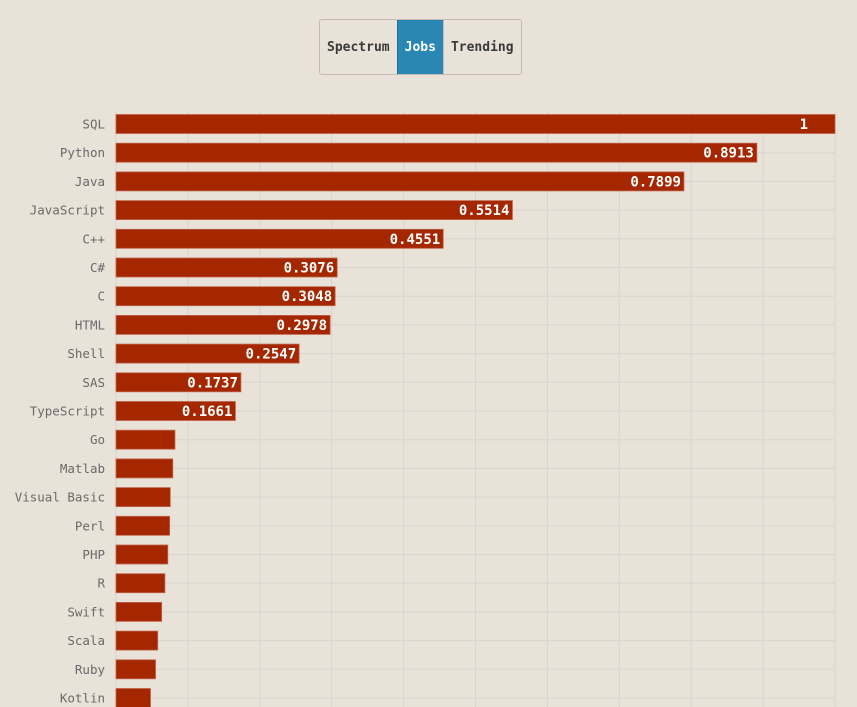  What do you see at coordinates (101, 296) in the screenshot?
I see `category-label: C` at bounding box center [101, 296].